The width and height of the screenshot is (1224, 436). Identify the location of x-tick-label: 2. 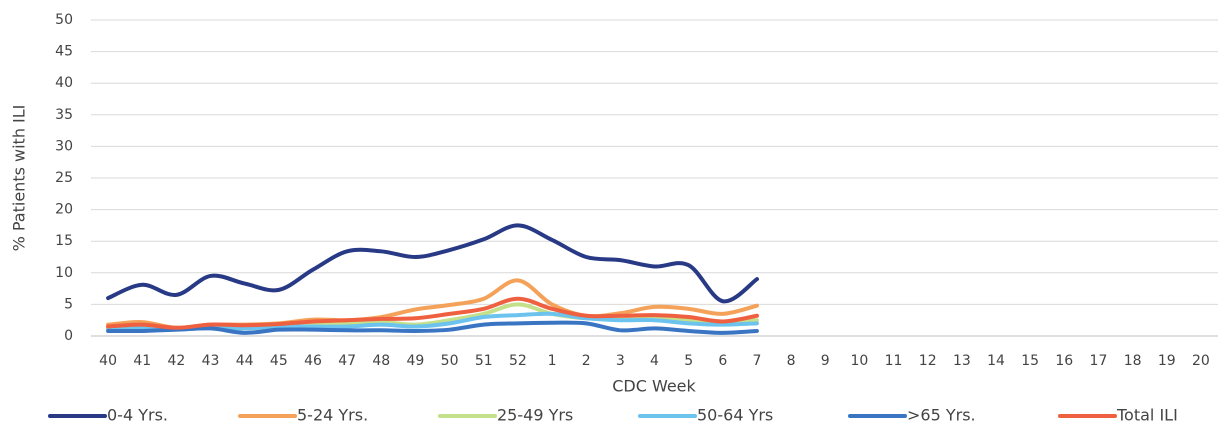
(586, 361).